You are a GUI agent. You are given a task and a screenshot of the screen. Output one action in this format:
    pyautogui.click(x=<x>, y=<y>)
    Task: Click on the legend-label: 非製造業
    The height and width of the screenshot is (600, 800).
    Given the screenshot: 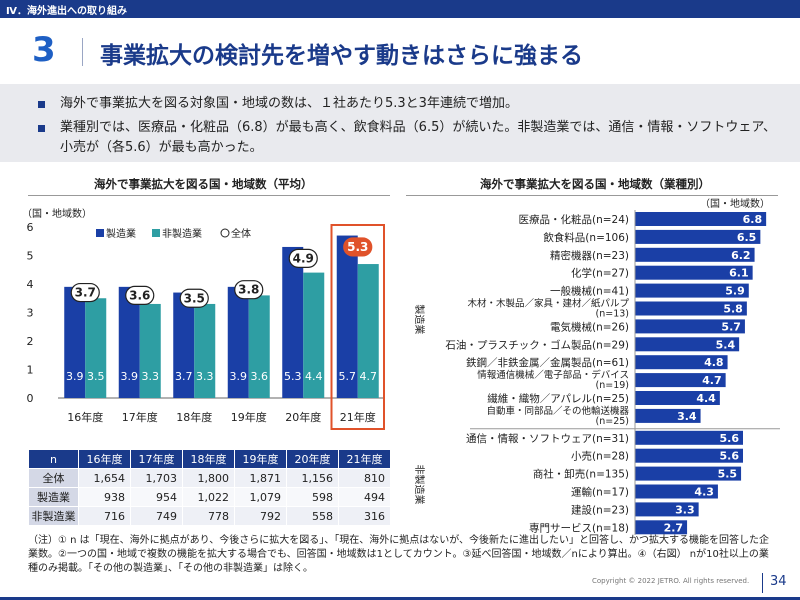 What is the action you would take?
    pyautogui.click(x=182, y=233)
    